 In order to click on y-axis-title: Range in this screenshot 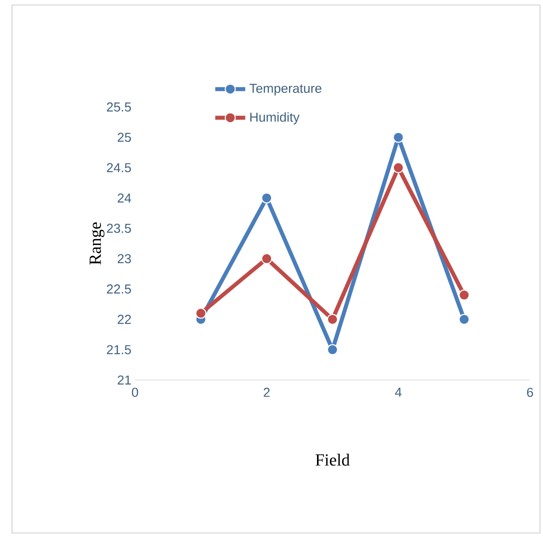, I will do `click(97, 243)`.